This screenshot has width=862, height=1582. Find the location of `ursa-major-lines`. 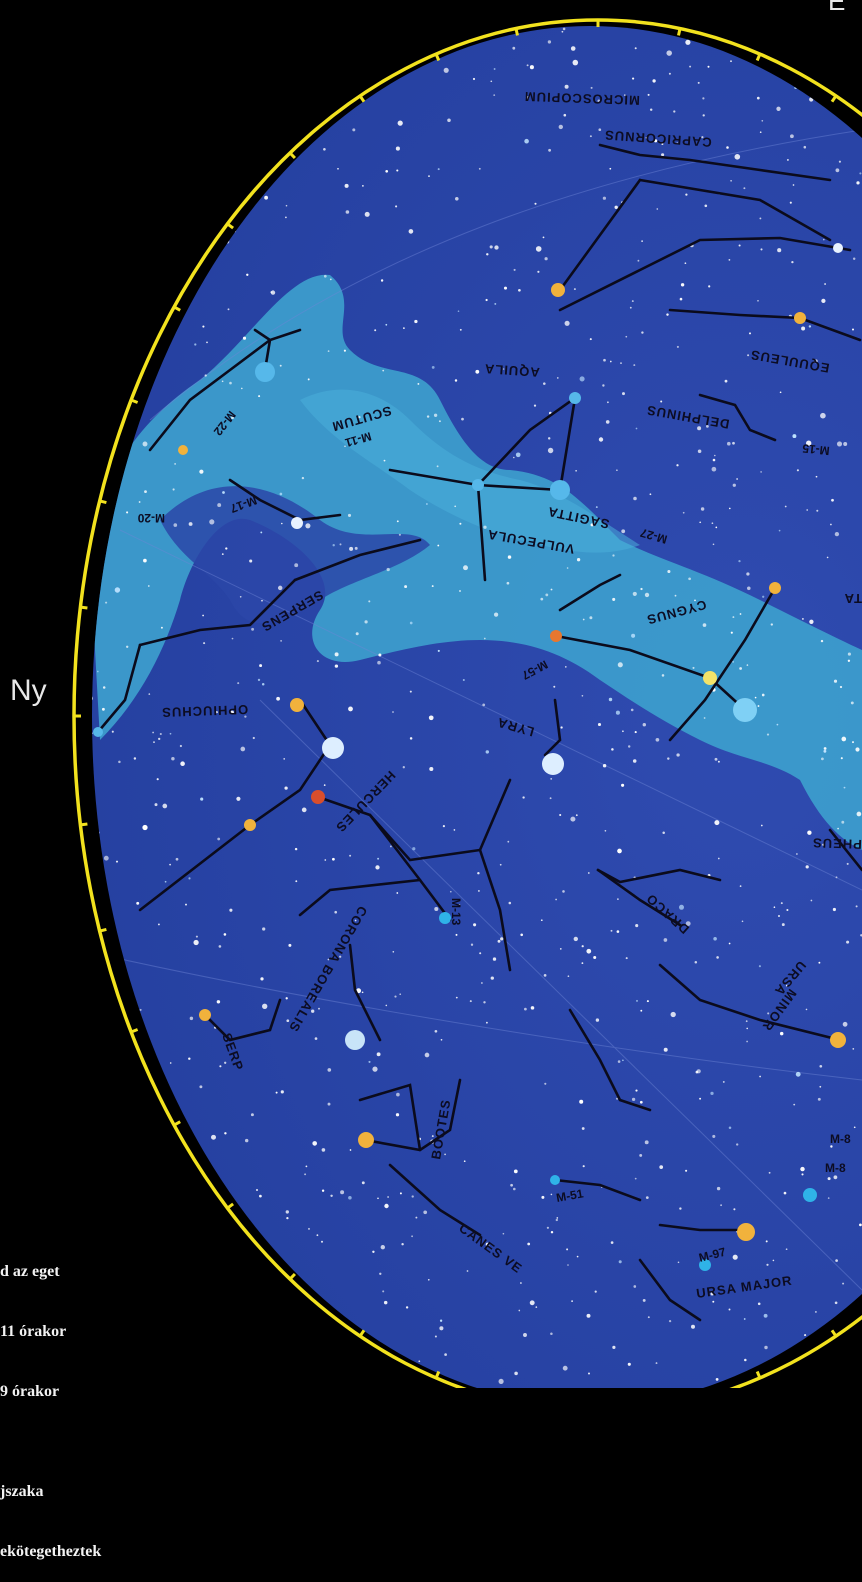

ursa-major-lines is located at coordinates (702, 1227).